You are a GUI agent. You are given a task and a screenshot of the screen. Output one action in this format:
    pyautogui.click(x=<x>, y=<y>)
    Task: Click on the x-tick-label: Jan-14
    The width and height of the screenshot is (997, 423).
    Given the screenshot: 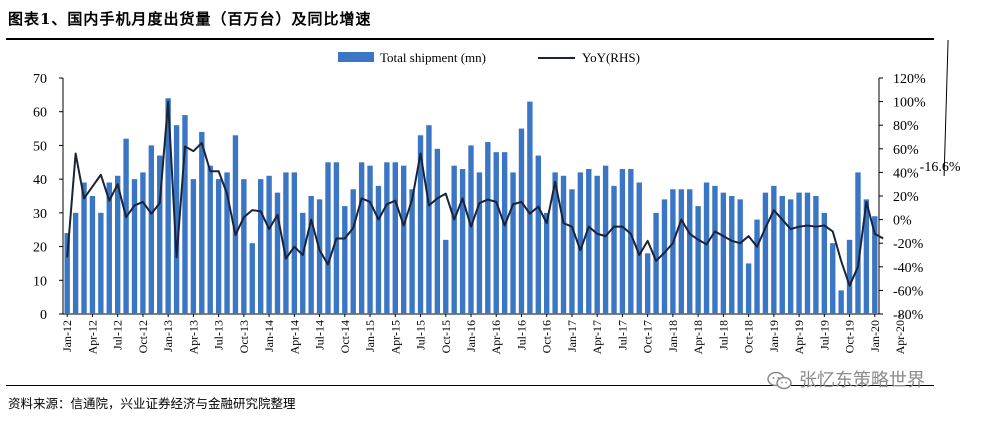 What is the action you would take?
    pyautogui.click(x=269, y=336)
    